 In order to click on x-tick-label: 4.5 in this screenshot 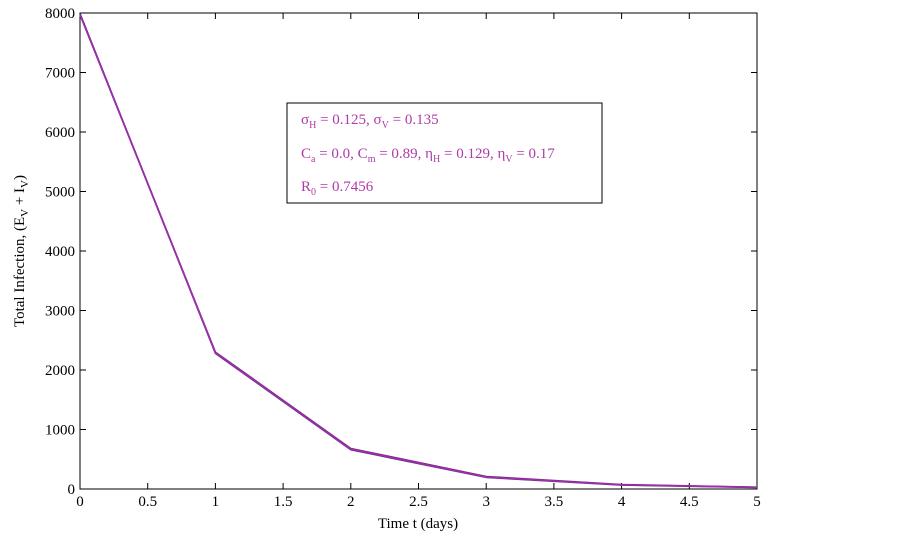, I will do `click(689, 502)`.